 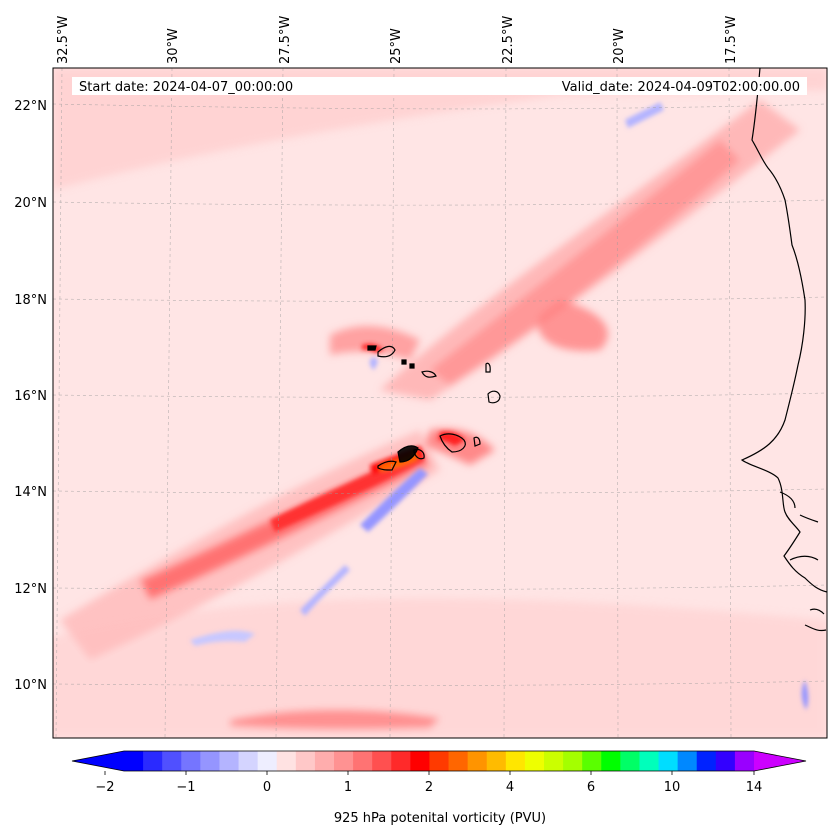 What do you see at coordinates (439, 86) in the screenshot?
I see `date-header-box` at bounding box center [439, 86].